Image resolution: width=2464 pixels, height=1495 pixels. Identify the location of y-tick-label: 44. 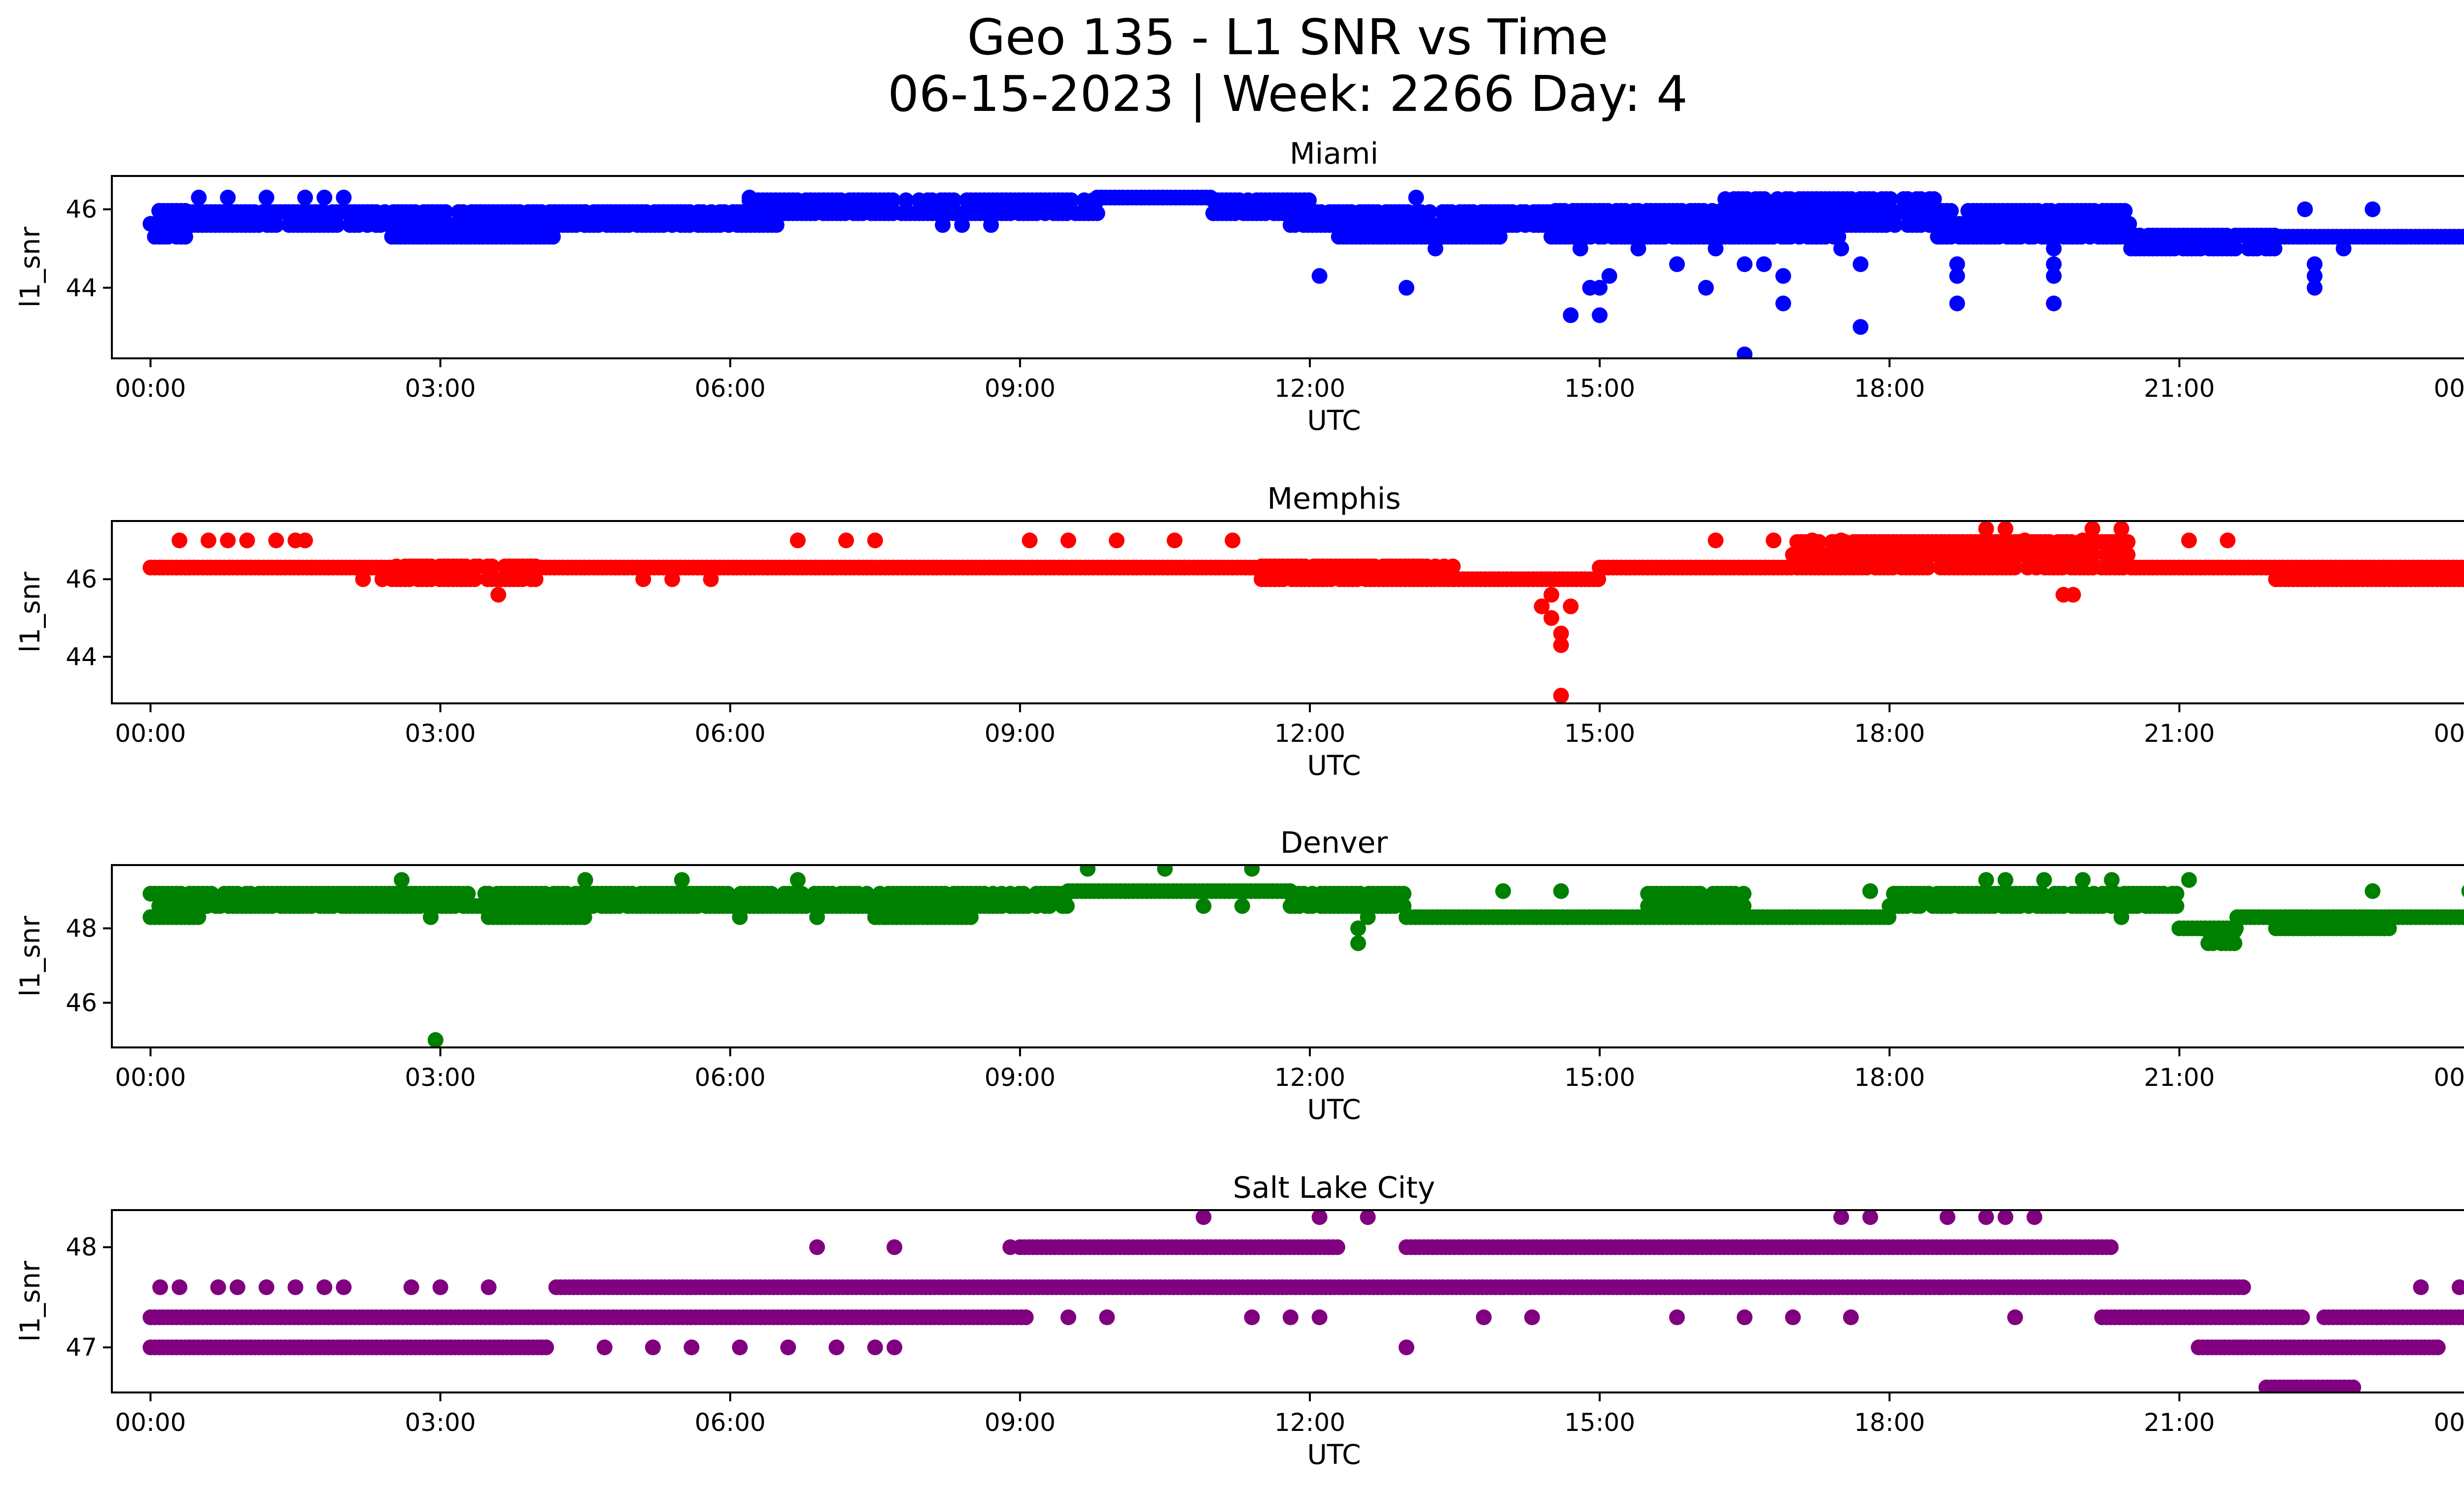
(81, 657).